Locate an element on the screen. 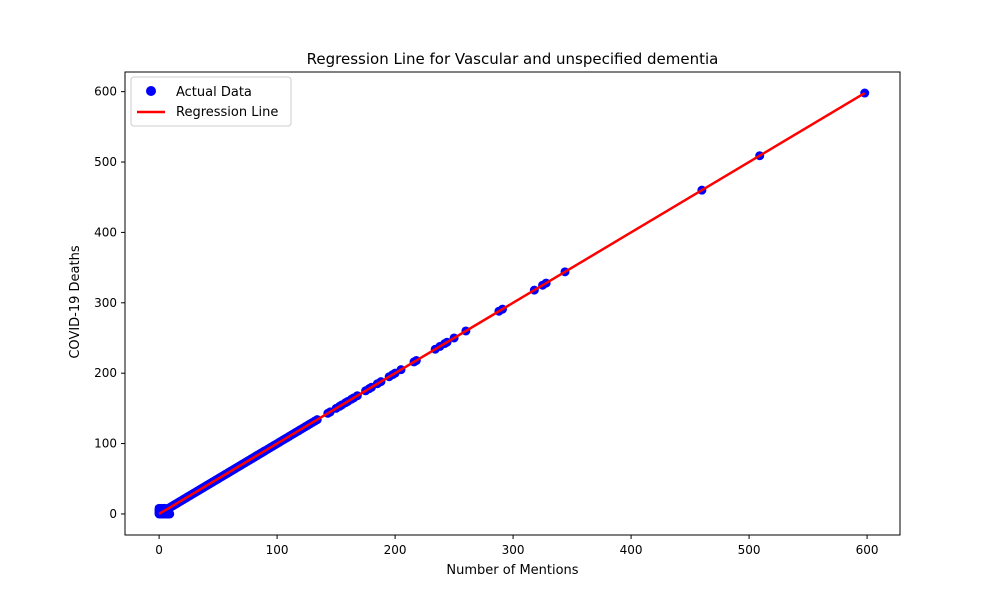 This screenshot has width=1000, height=600. x-axis-label: Number of Mentions is located at coordinates (512, 570).